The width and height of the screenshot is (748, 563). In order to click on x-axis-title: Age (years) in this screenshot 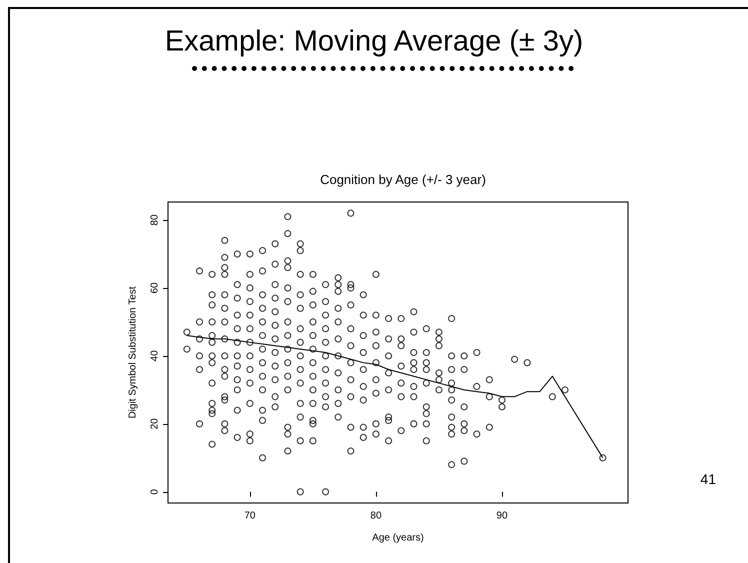, I will do `click(398, 538)`.